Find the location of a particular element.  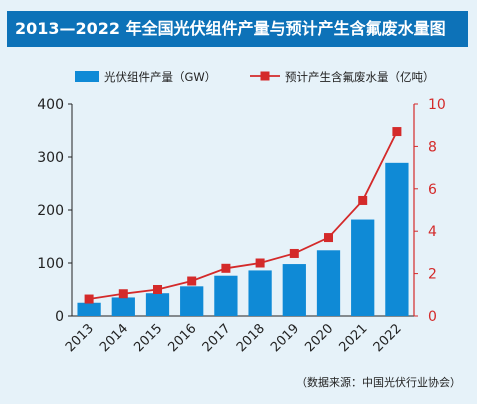

x-tick-label: 2022 is located at coordinates (388, 338).